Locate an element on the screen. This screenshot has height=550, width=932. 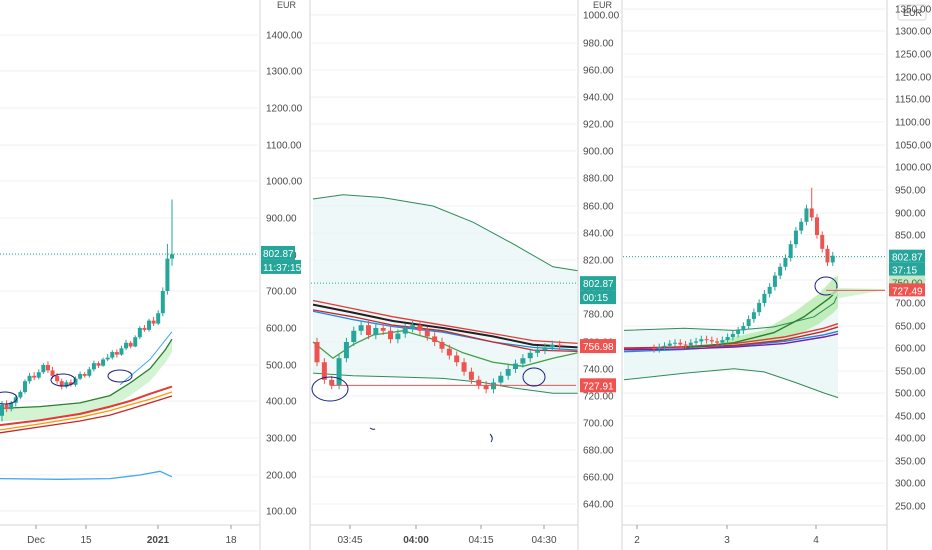
price-tag-bg is located at coordinates (598, 297).